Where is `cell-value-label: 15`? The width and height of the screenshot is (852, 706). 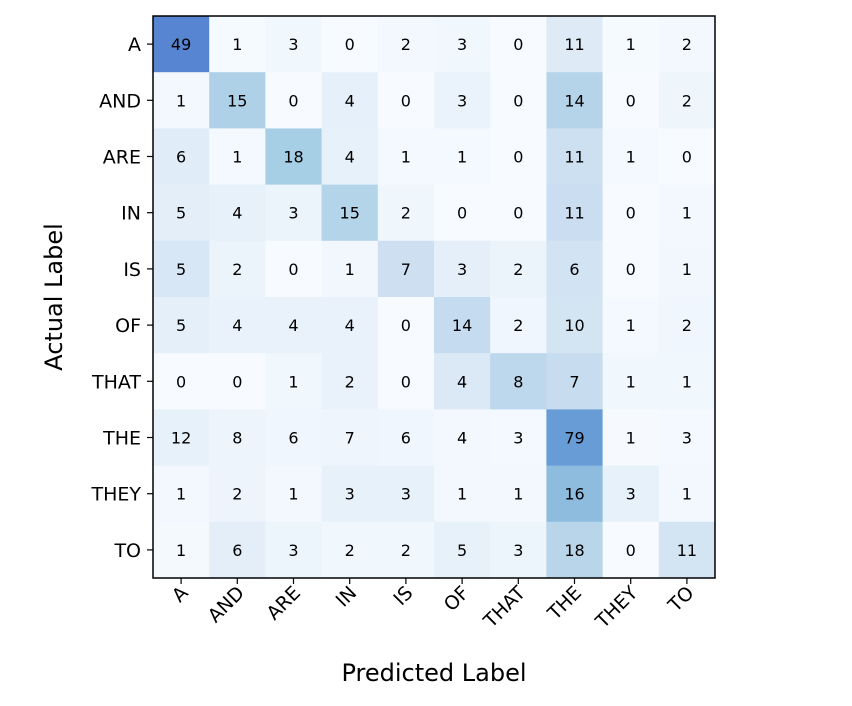
cell-value-label: 15 is located at coordinates (237, 100).